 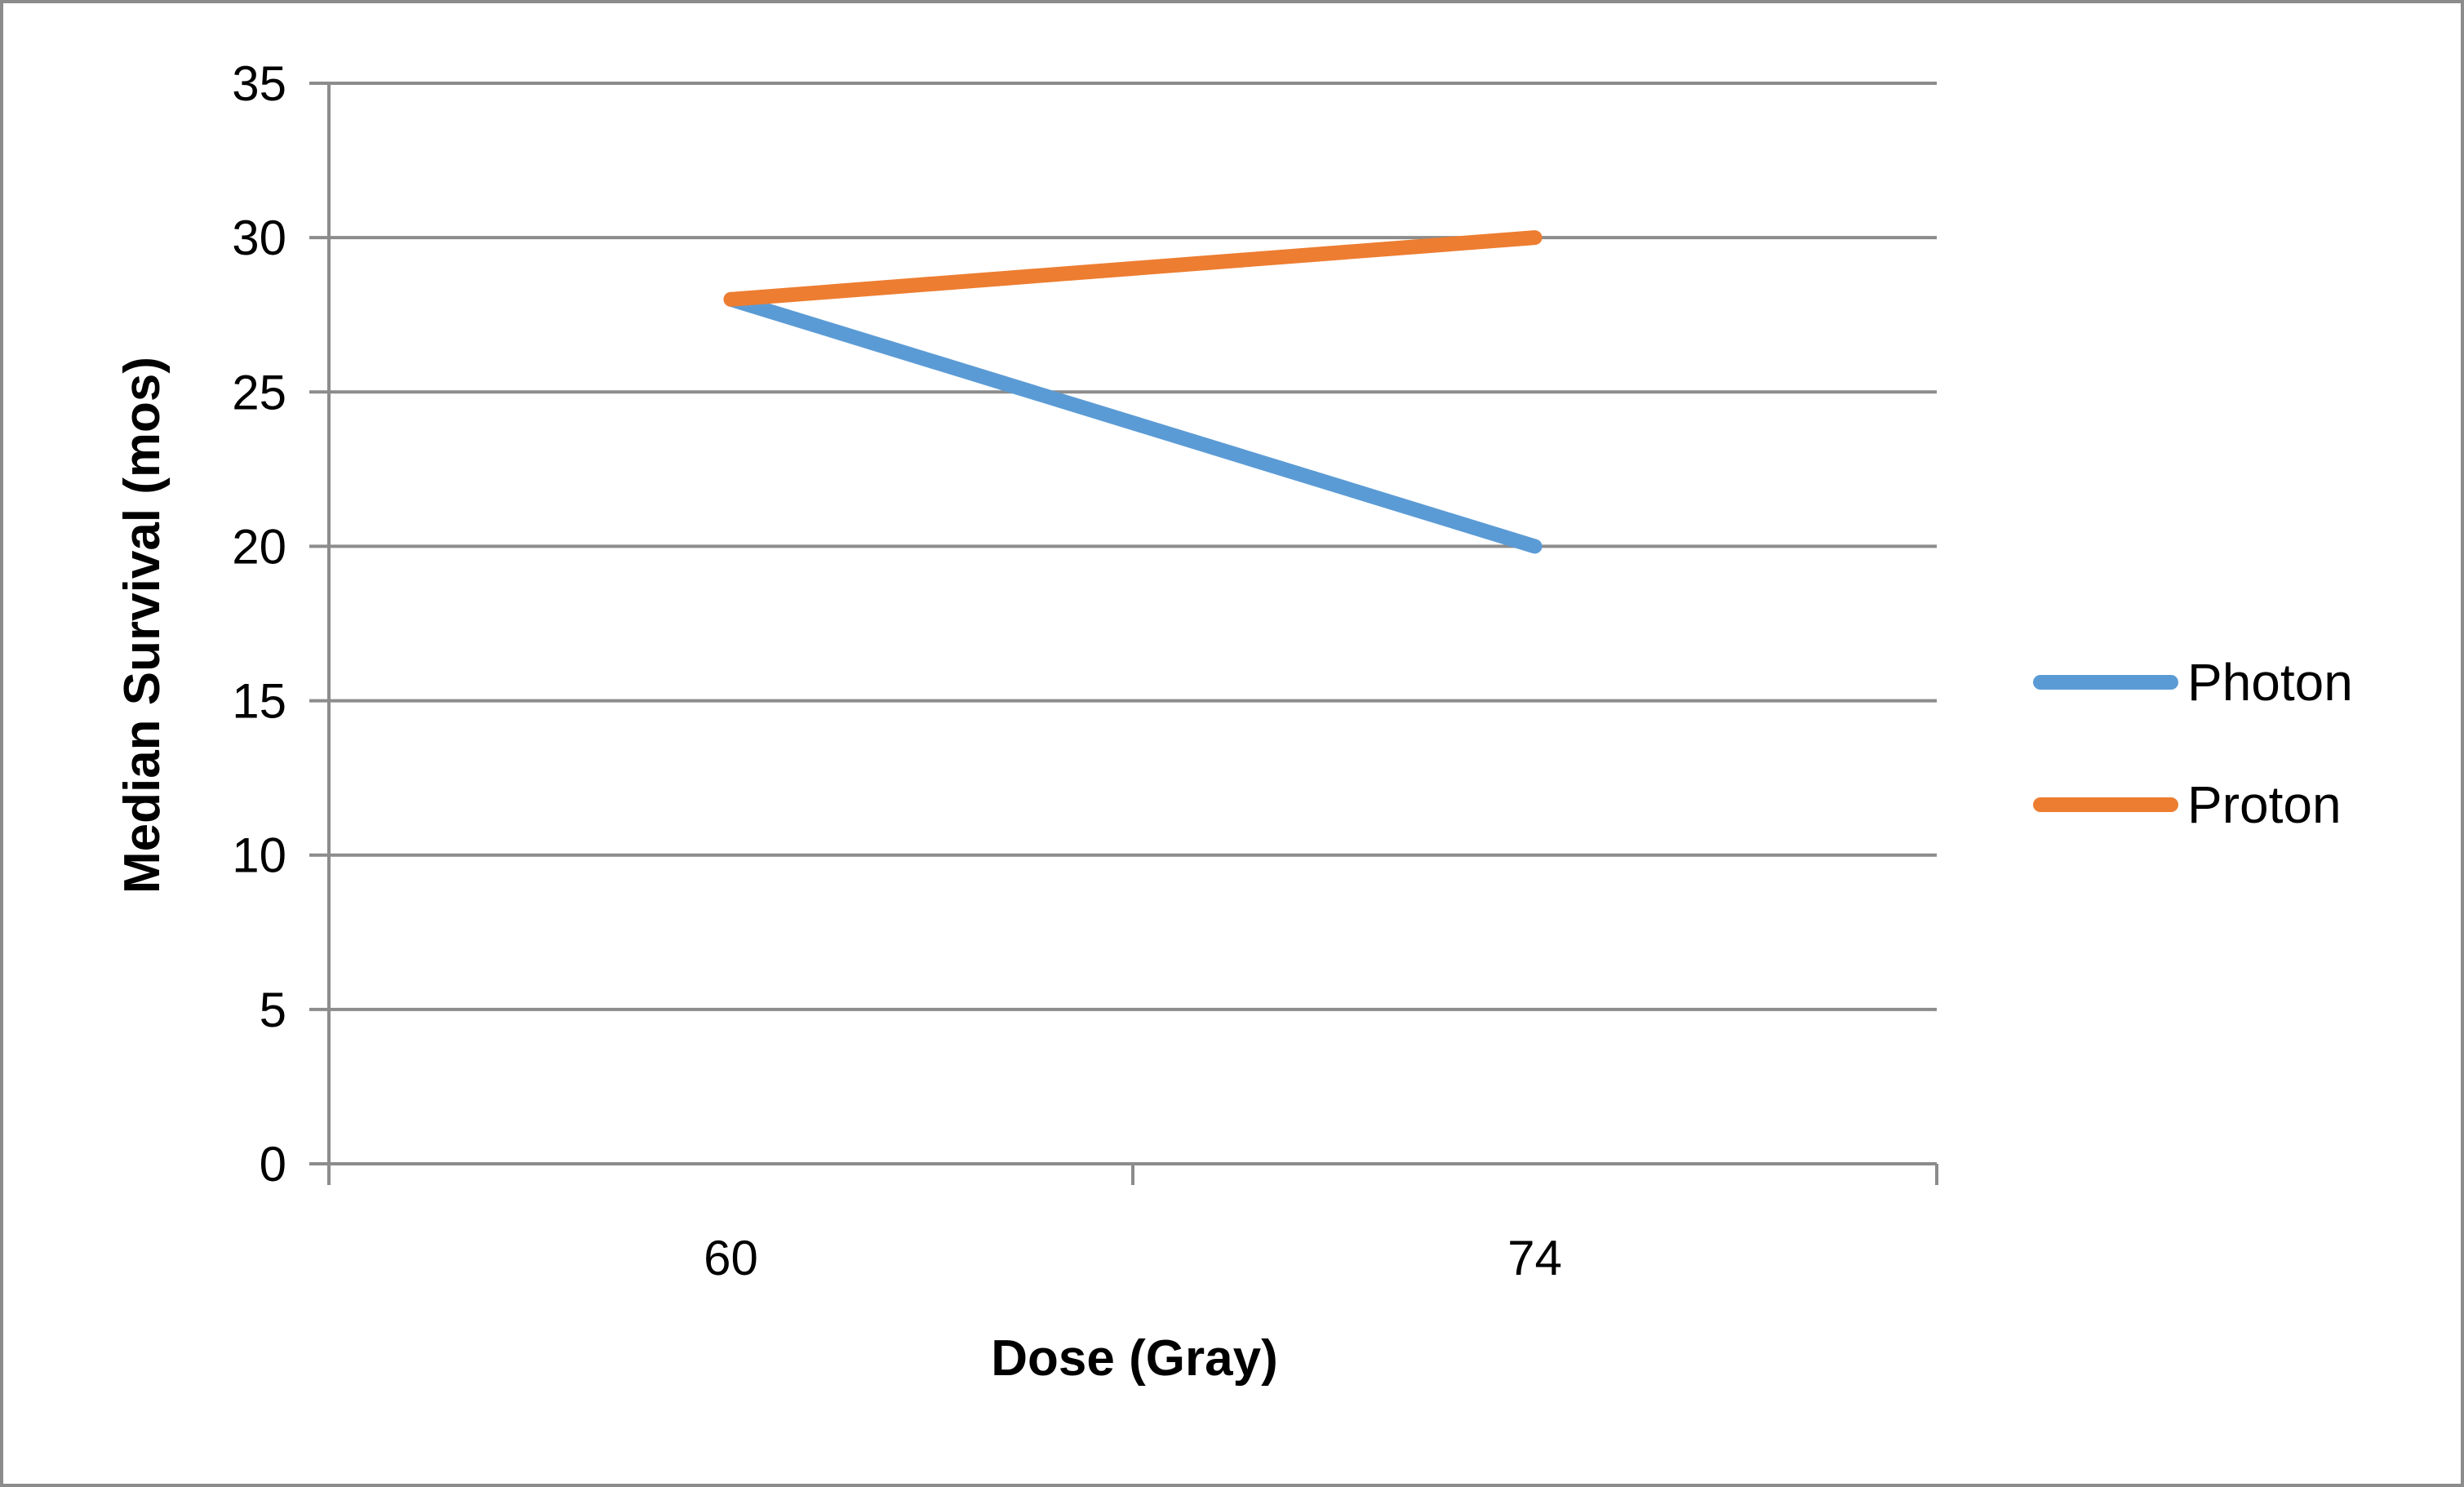 I want to click on x-tick-label: 60, so click(x=731, y=1258).